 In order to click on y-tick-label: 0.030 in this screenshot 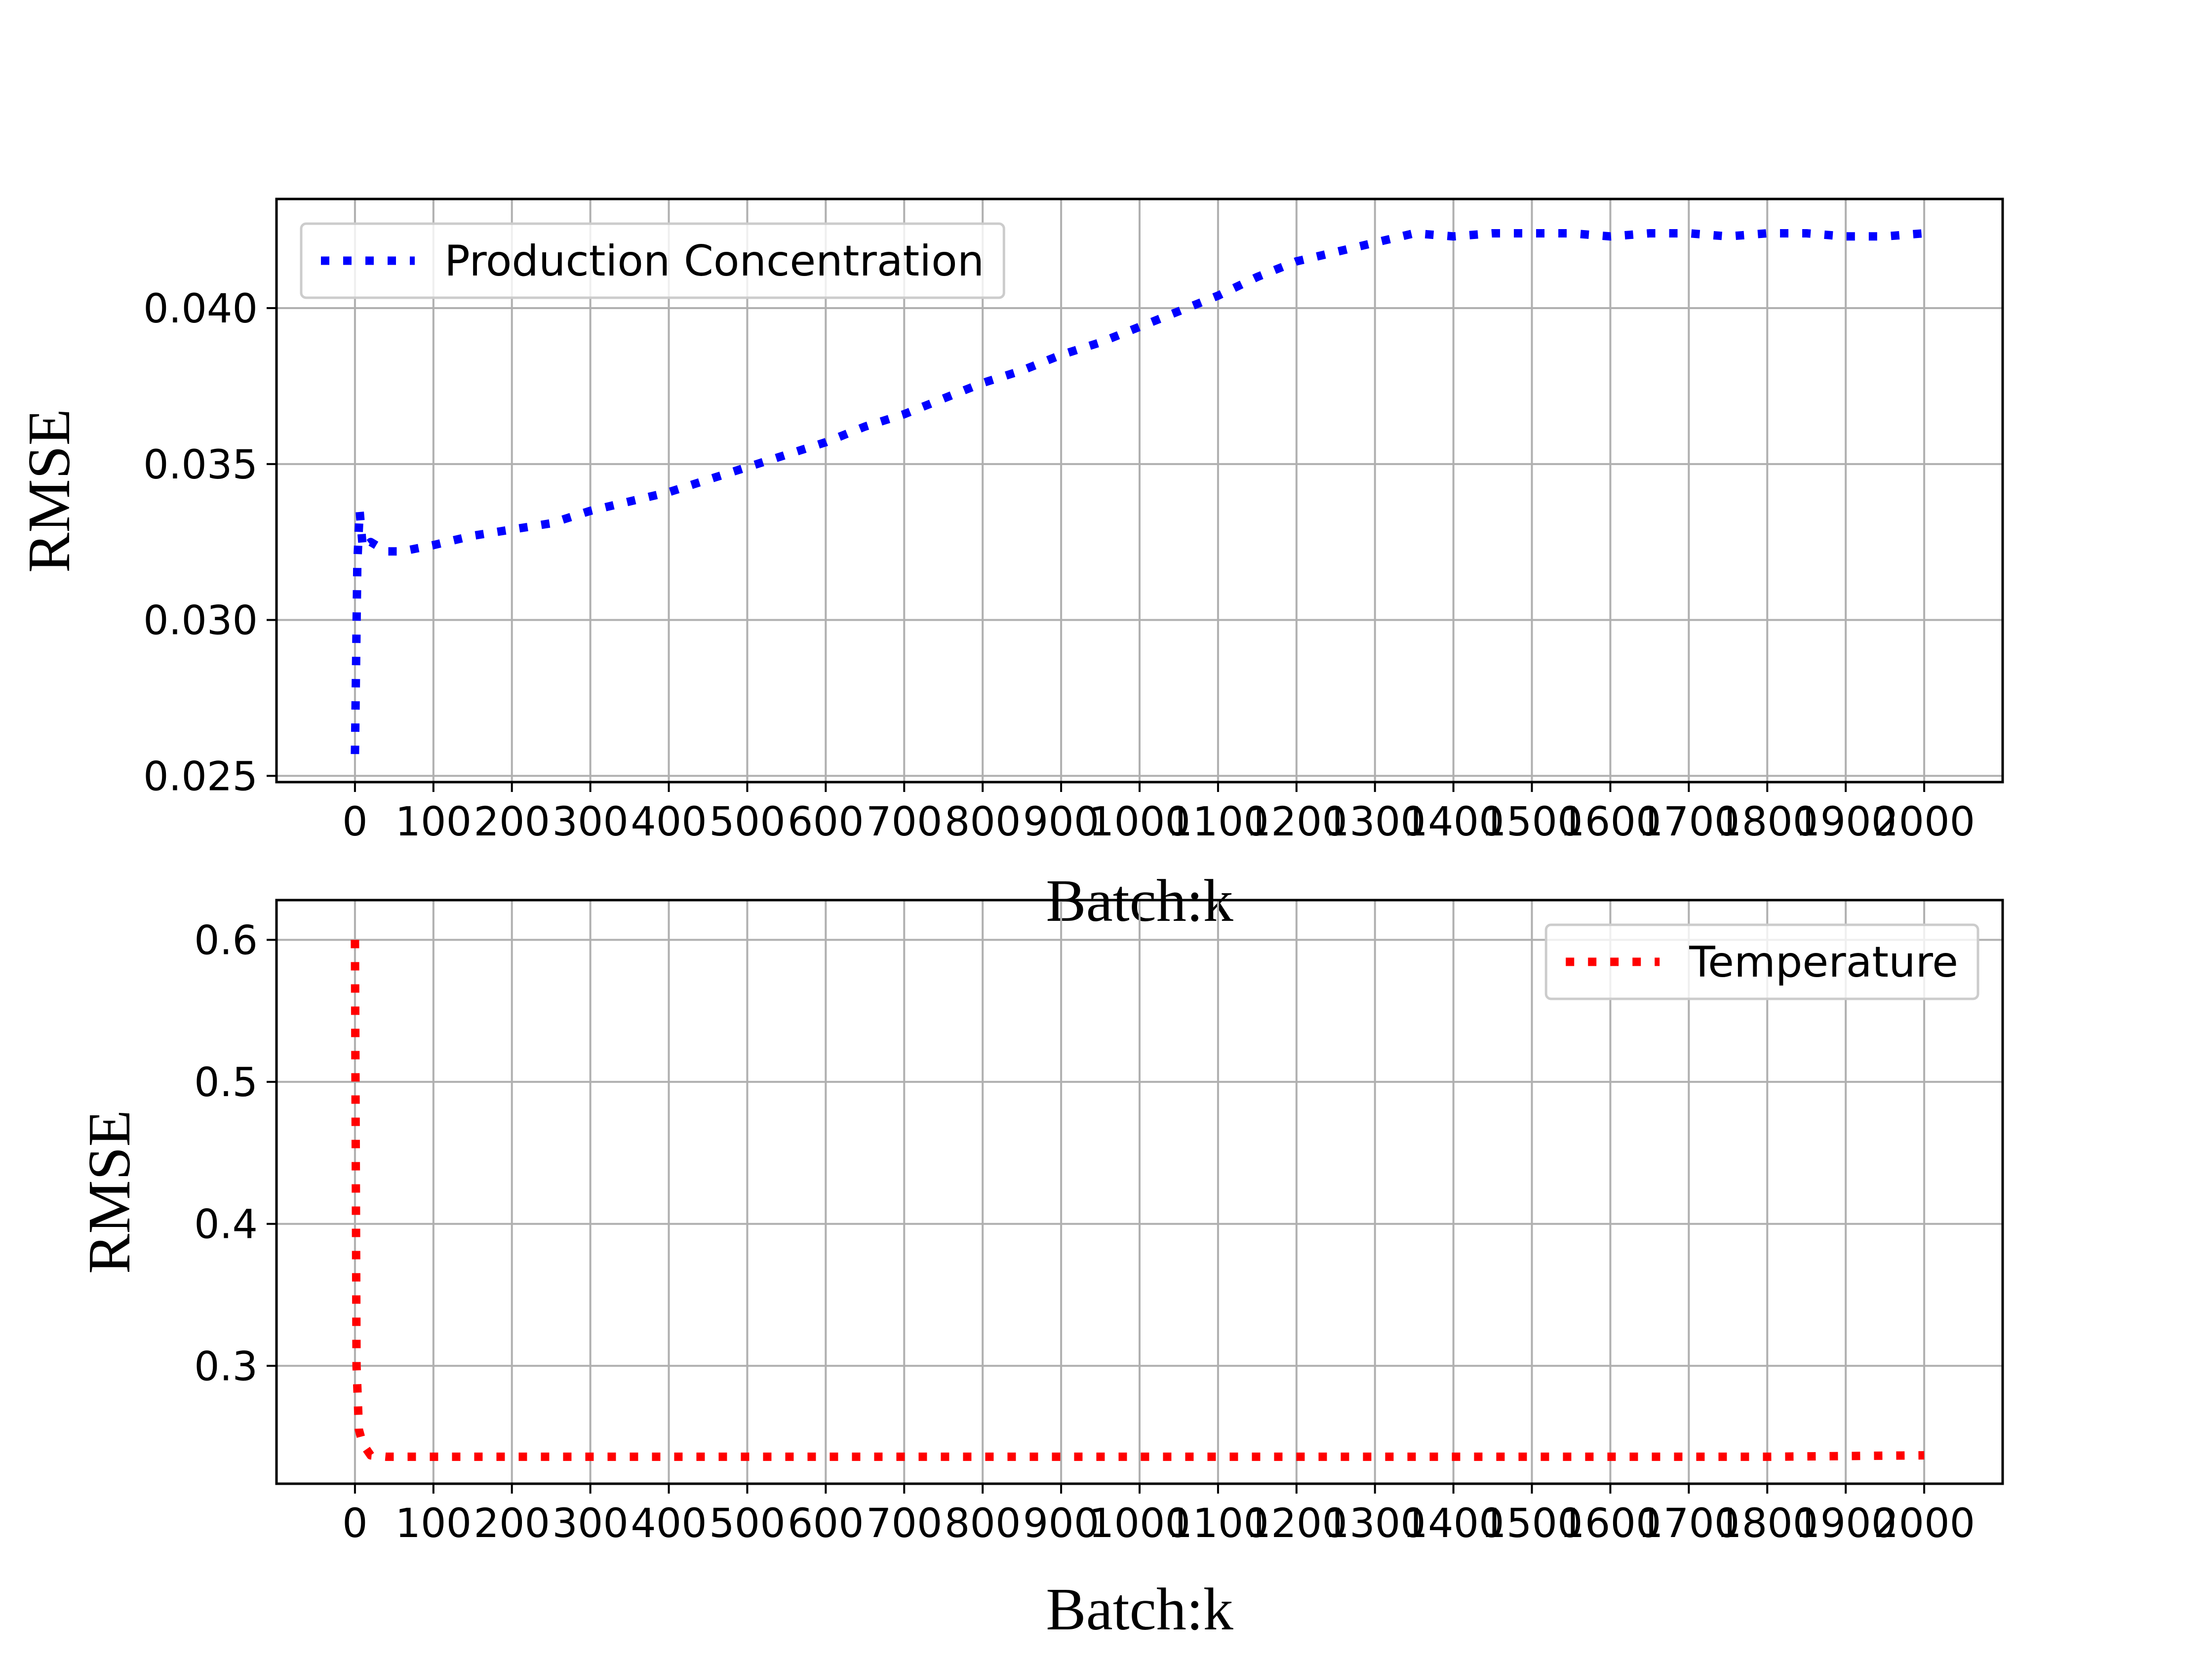, I will do `click(201, 621)`.